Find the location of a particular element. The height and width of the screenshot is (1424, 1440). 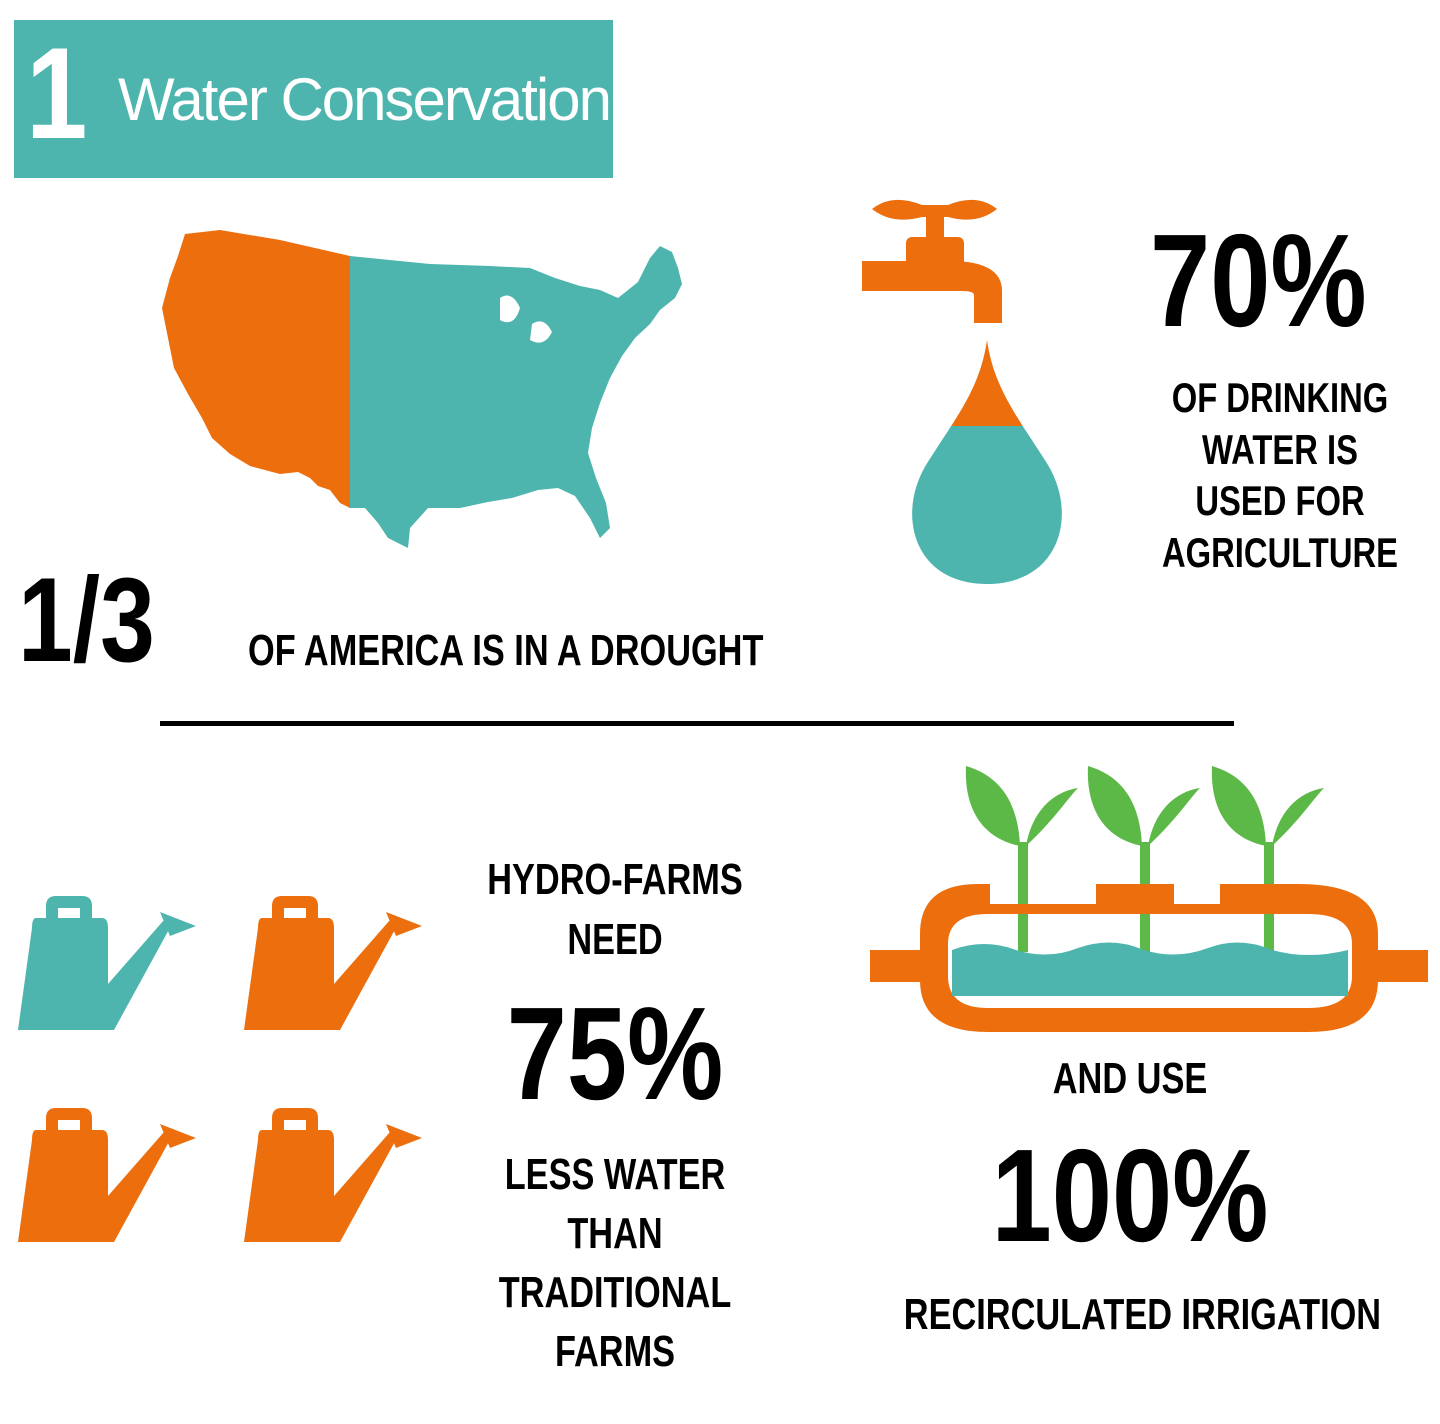

hydrofarms-caption: LESS WATER THAN TRADITIONAL FARMS is located at coordinates (614, 1264).